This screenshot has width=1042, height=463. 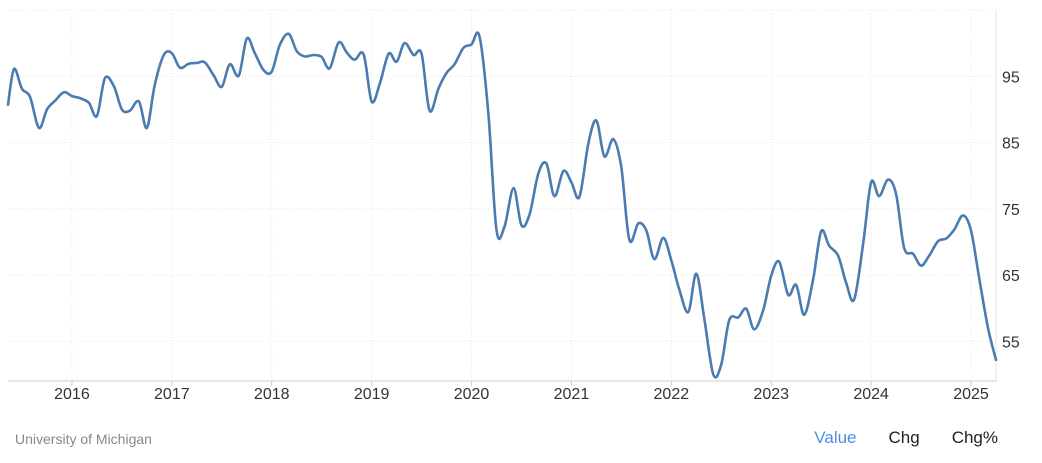 What do you see at coordinates (272, 394) in the screenshot?
I see `x-tick-label: 2018` at bounding box center [272, 394].